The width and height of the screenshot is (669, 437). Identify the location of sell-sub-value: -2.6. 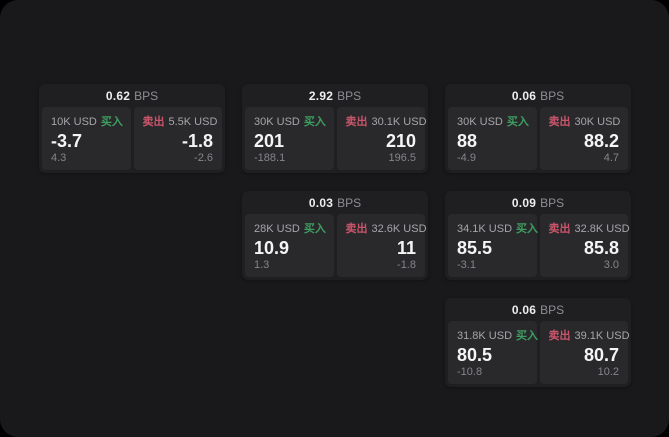
(203, 158).